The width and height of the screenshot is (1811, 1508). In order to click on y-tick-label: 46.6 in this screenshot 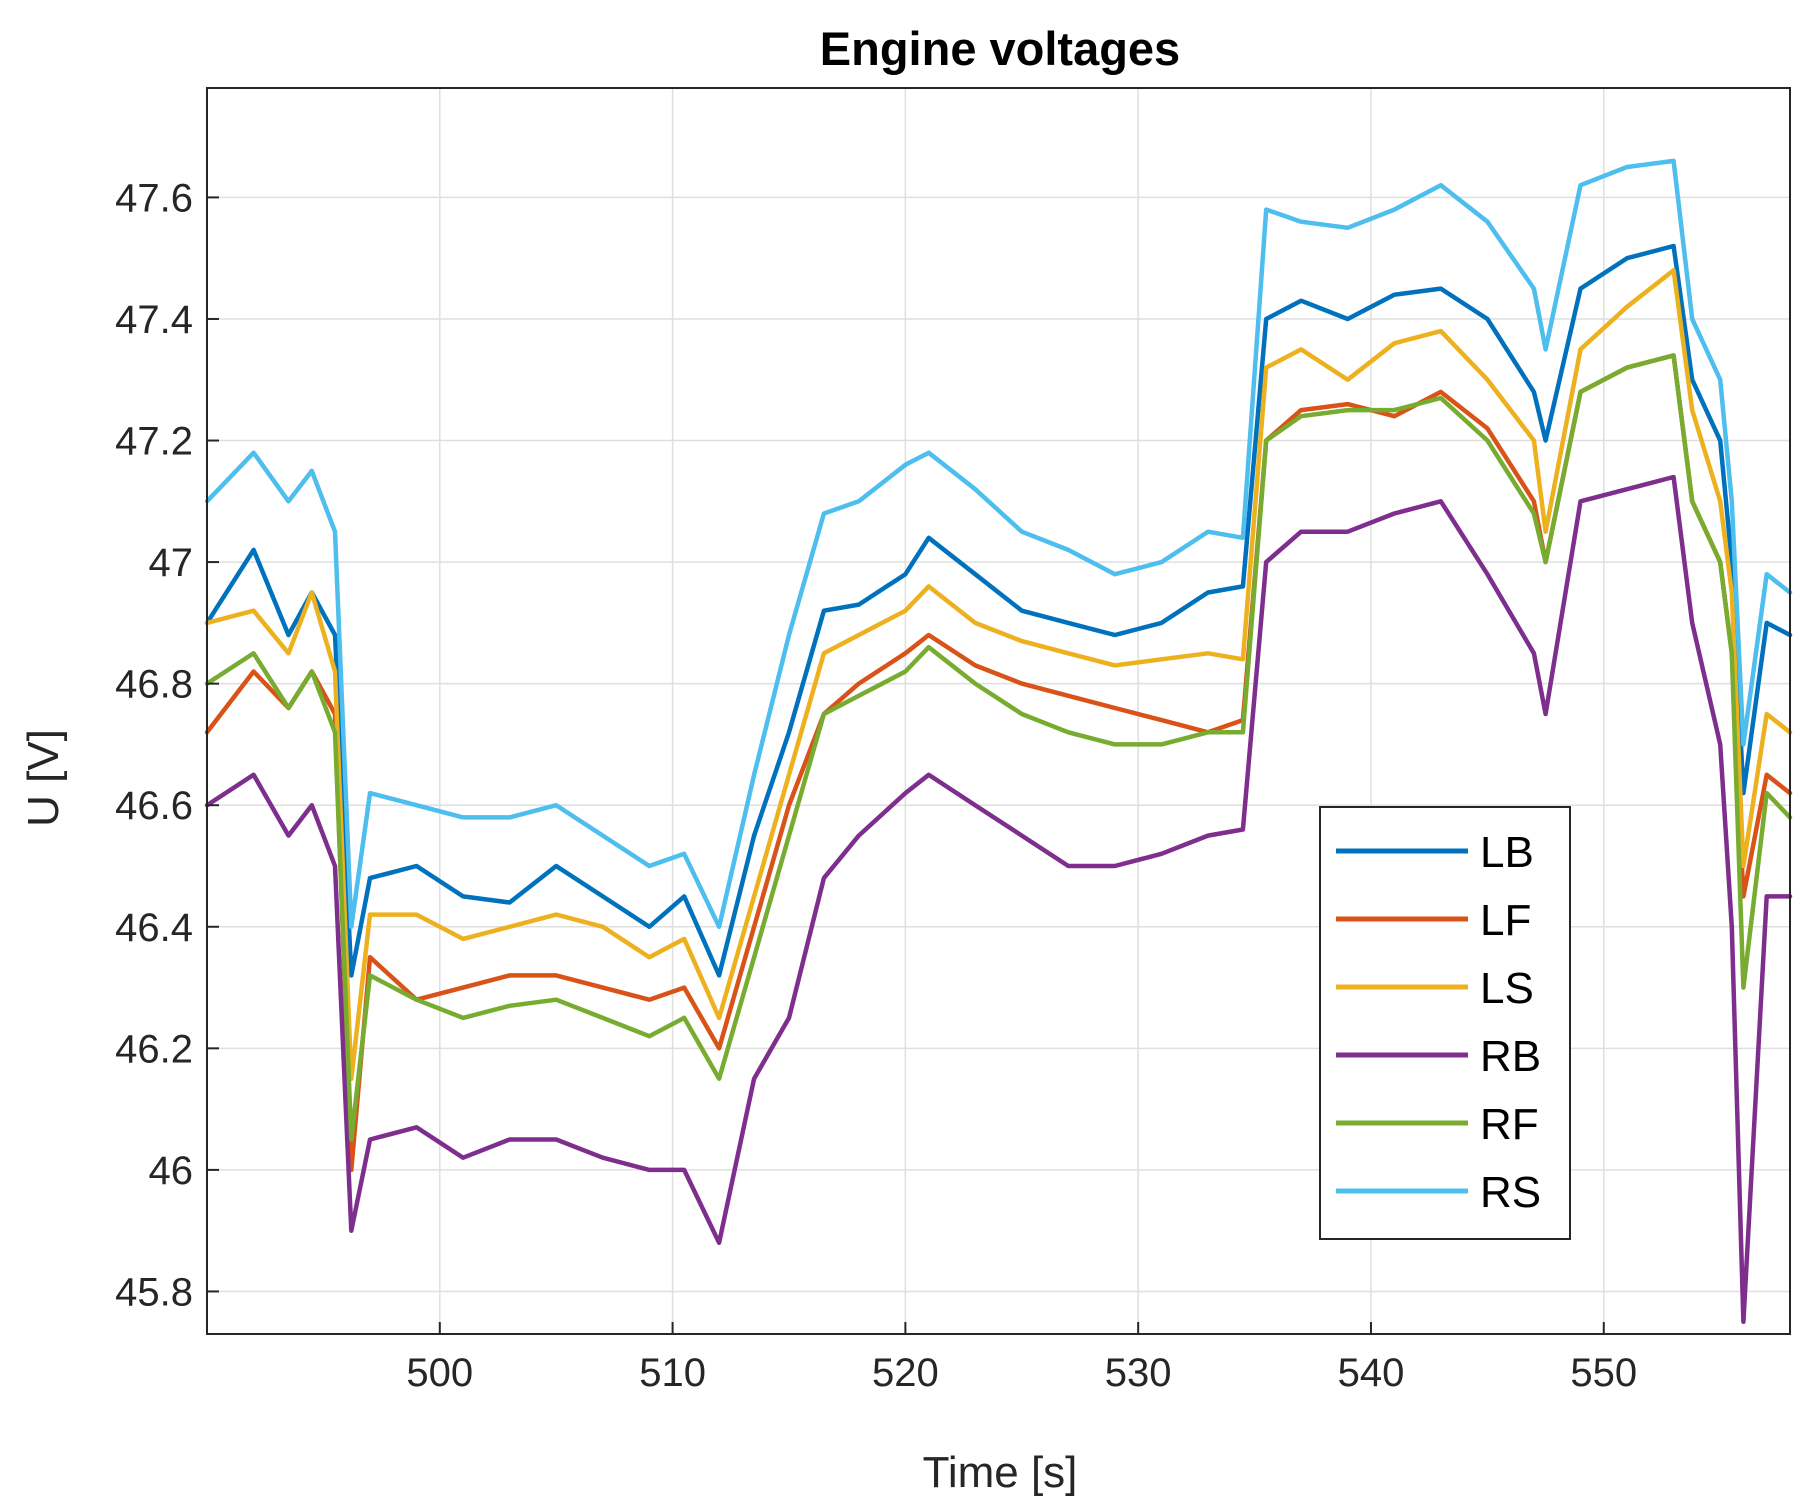, I will do `click(154, 806)`.